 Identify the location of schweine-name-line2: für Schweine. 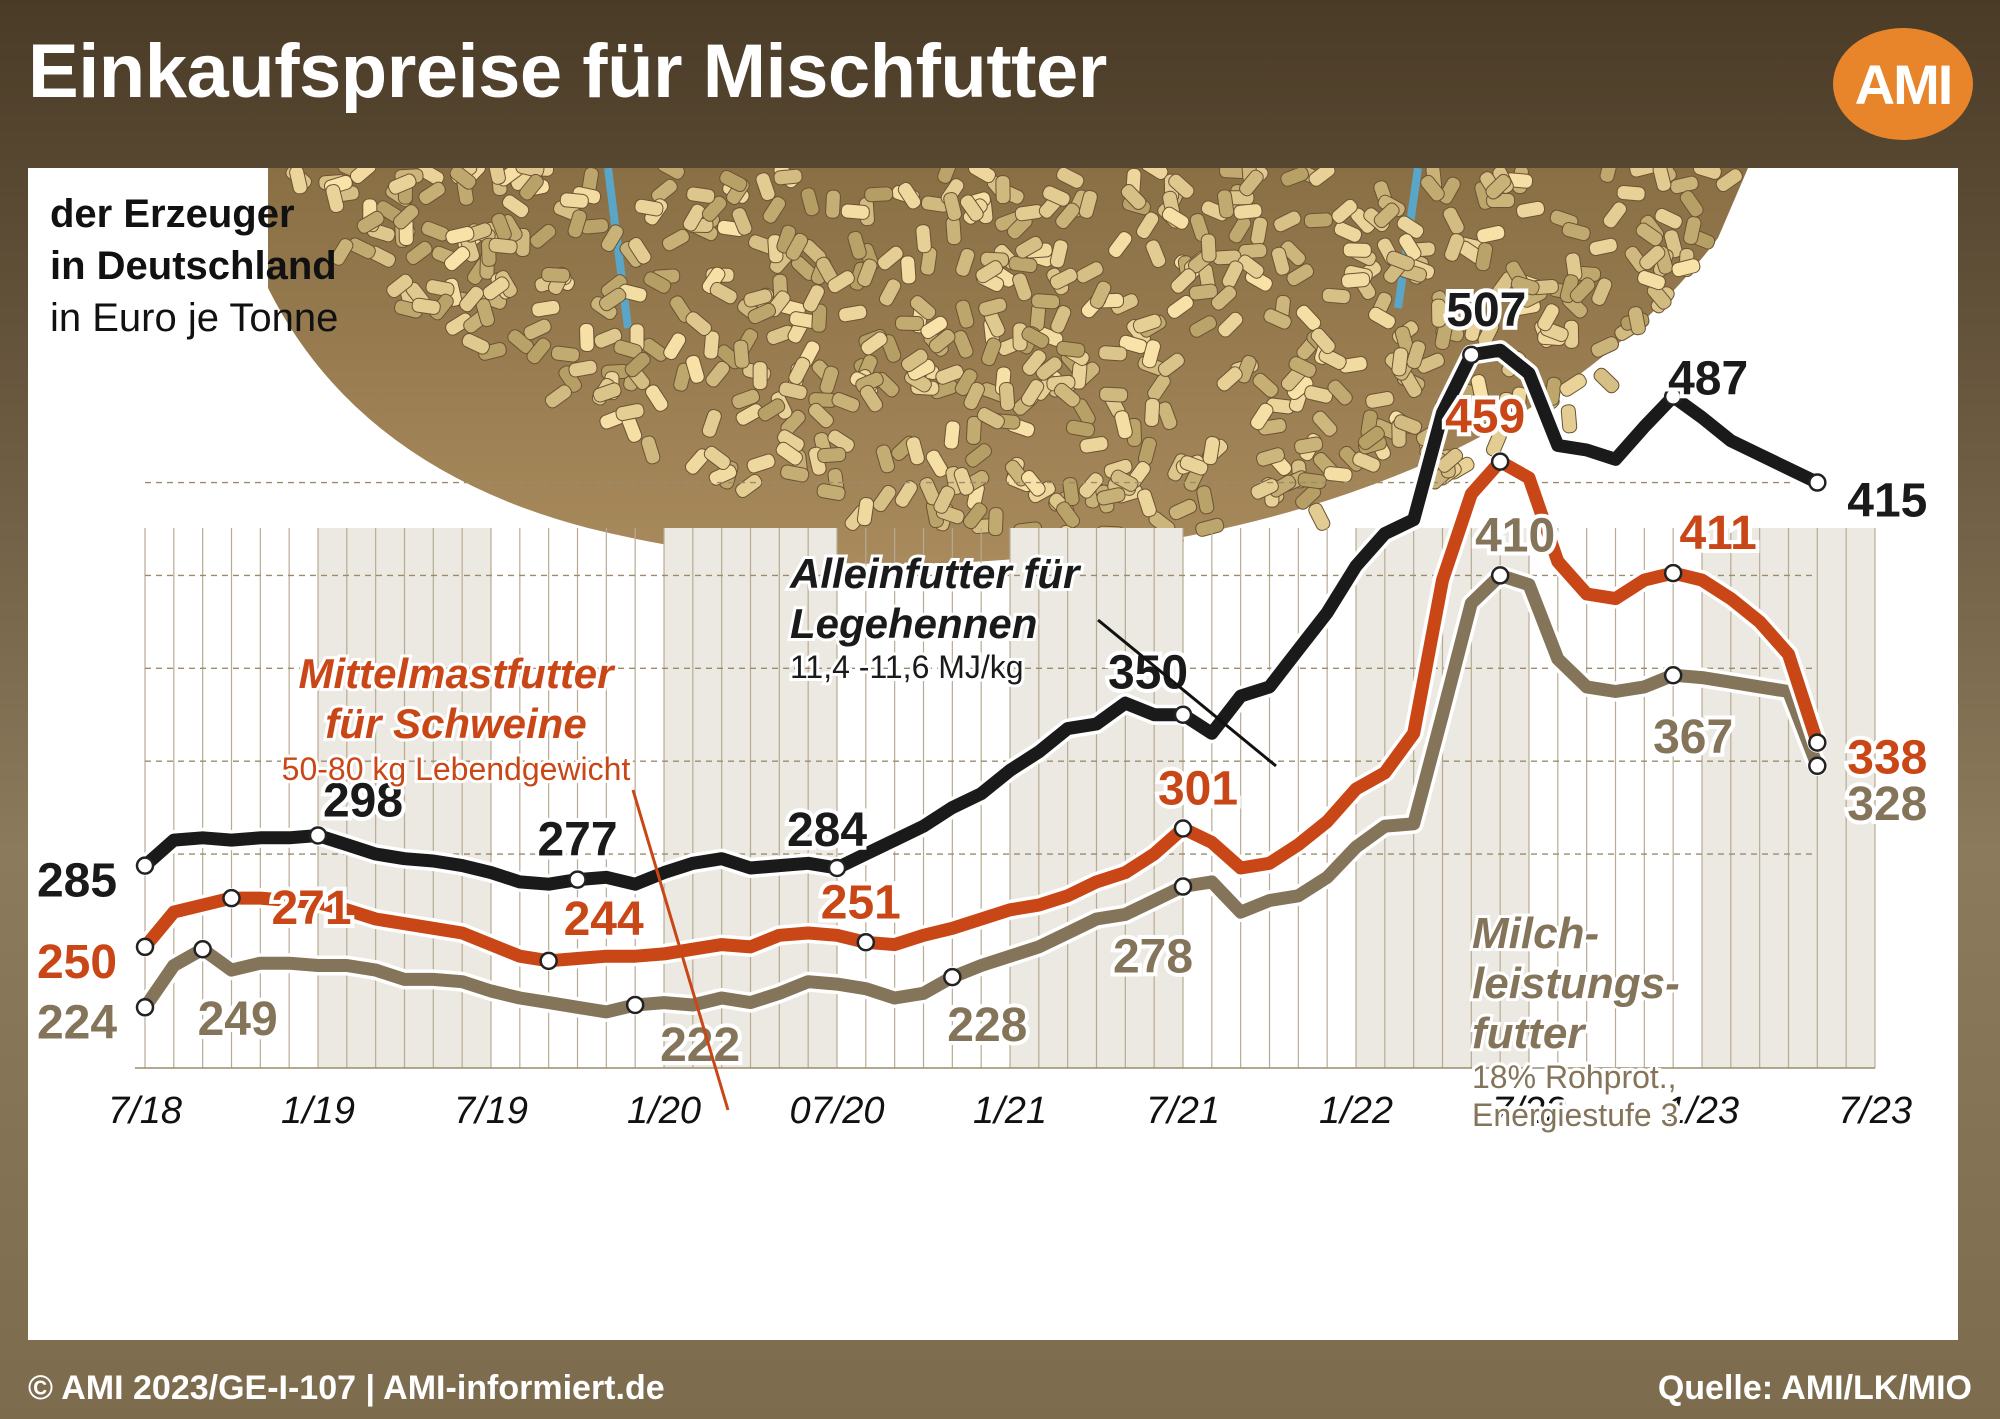
(455, 723).